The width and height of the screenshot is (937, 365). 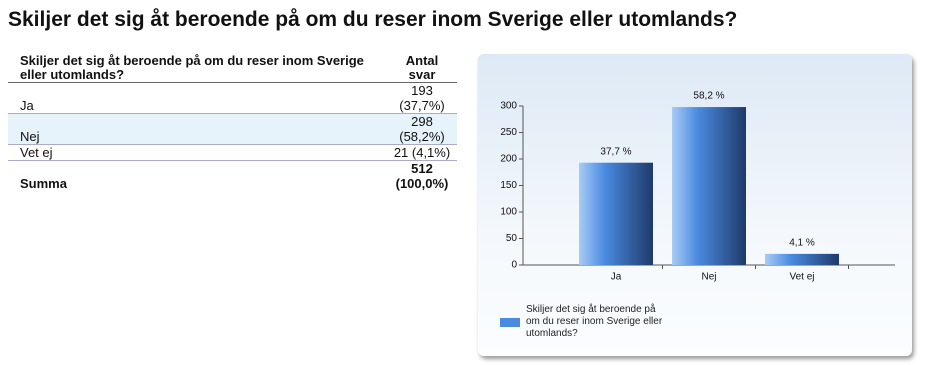 I want to click on bar-label: 4,1 %, so click(x=802, y=243).